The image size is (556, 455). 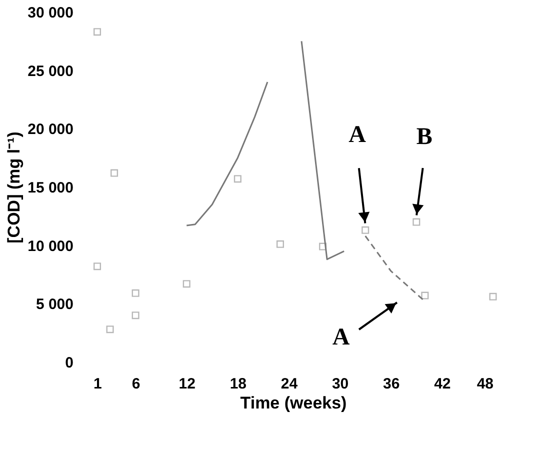 I want to click on y-tick-label: 25 000, so click(x=51, y=71).